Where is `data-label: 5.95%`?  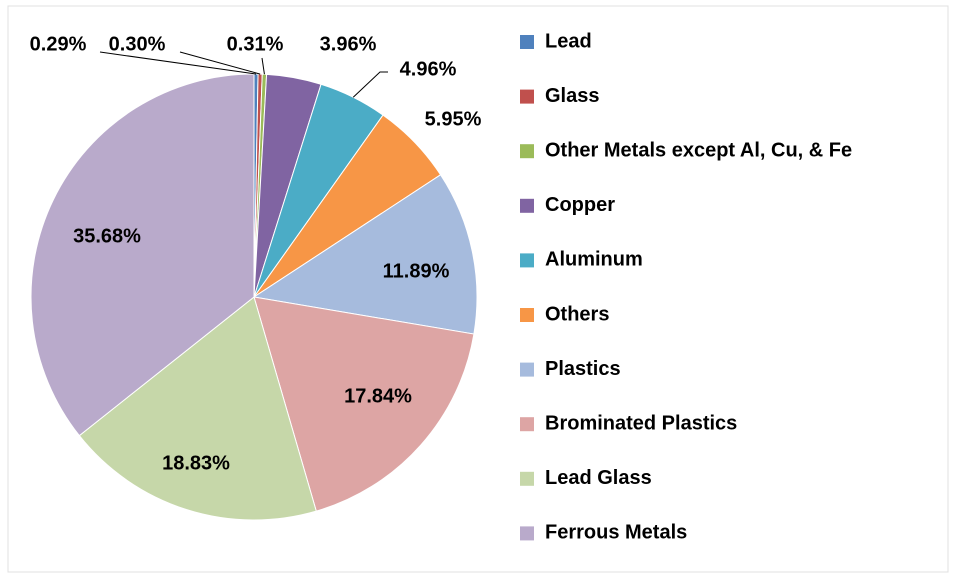 data-label: 5.95% is located at coordinates (453, 119).